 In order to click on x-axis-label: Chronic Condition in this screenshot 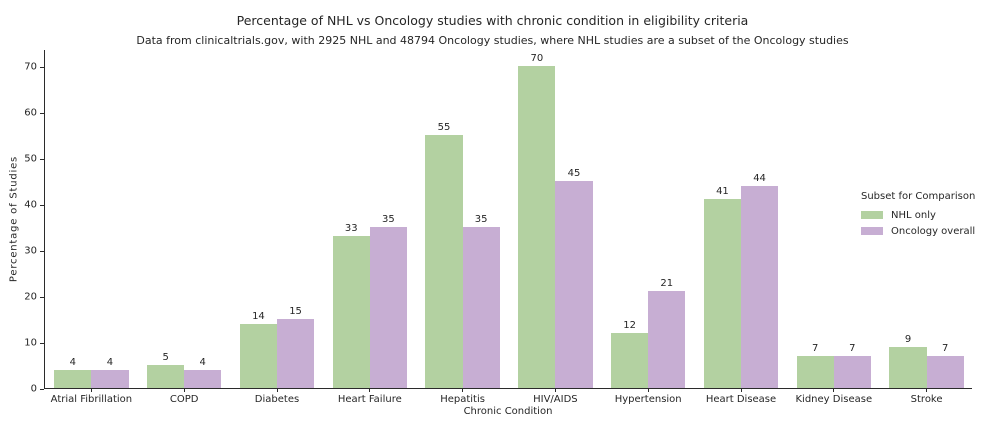, I will do `click(508, 411)`.